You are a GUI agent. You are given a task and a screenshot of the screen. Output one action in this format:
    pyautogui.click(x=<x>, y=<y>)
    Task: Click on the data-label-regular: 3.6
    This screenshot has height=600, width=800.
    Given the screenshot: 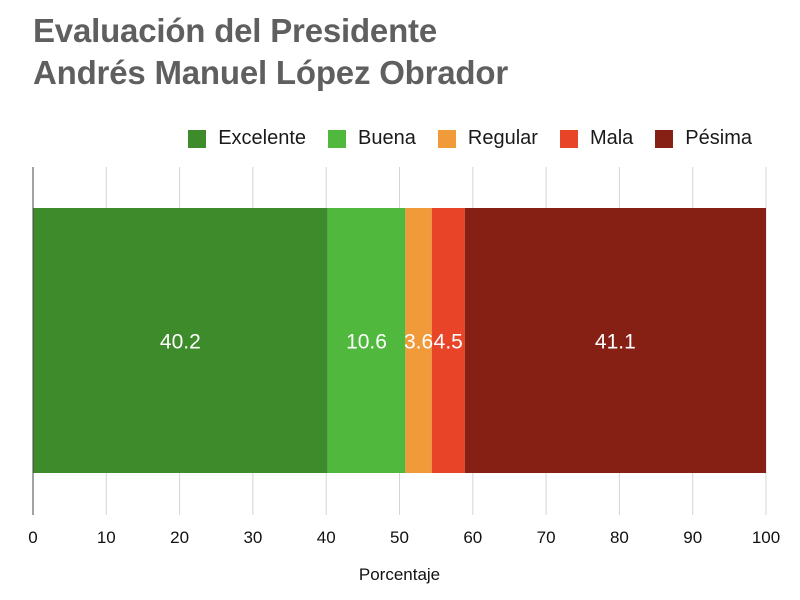 What is the action you would take?
    pyautogui.click(x=418, y=342)
    